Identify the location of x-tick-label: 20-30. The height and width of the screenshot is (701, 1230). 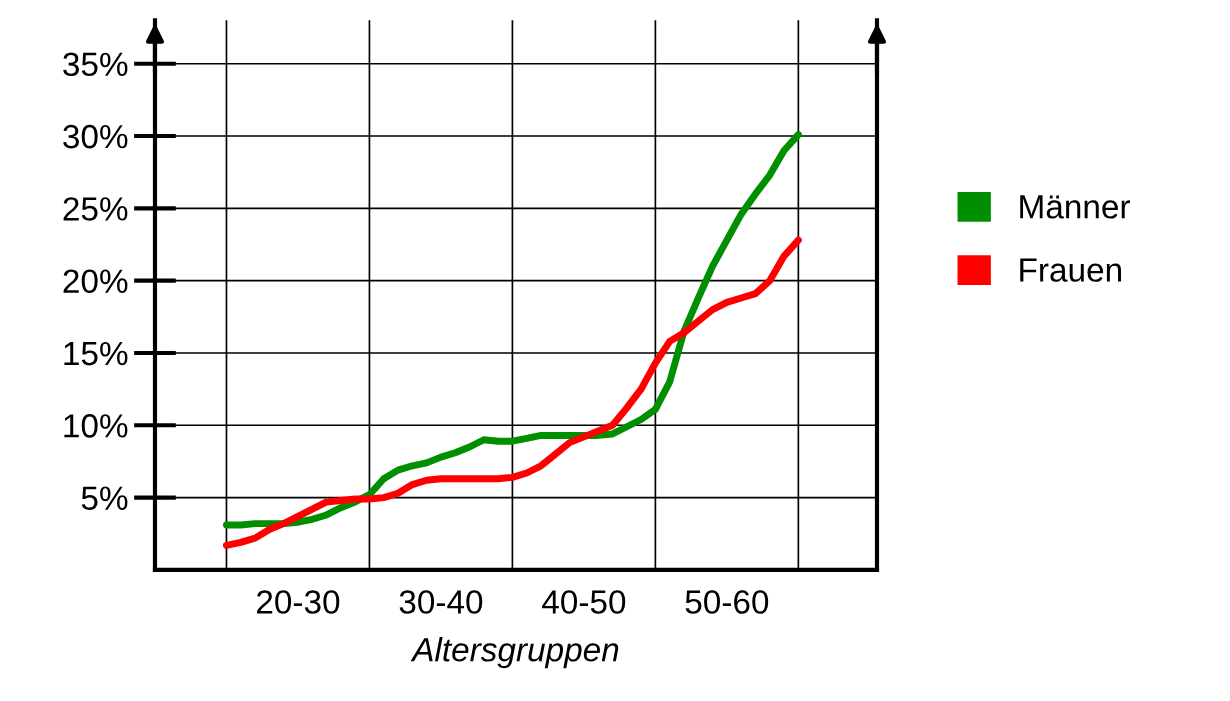
(298, 602).